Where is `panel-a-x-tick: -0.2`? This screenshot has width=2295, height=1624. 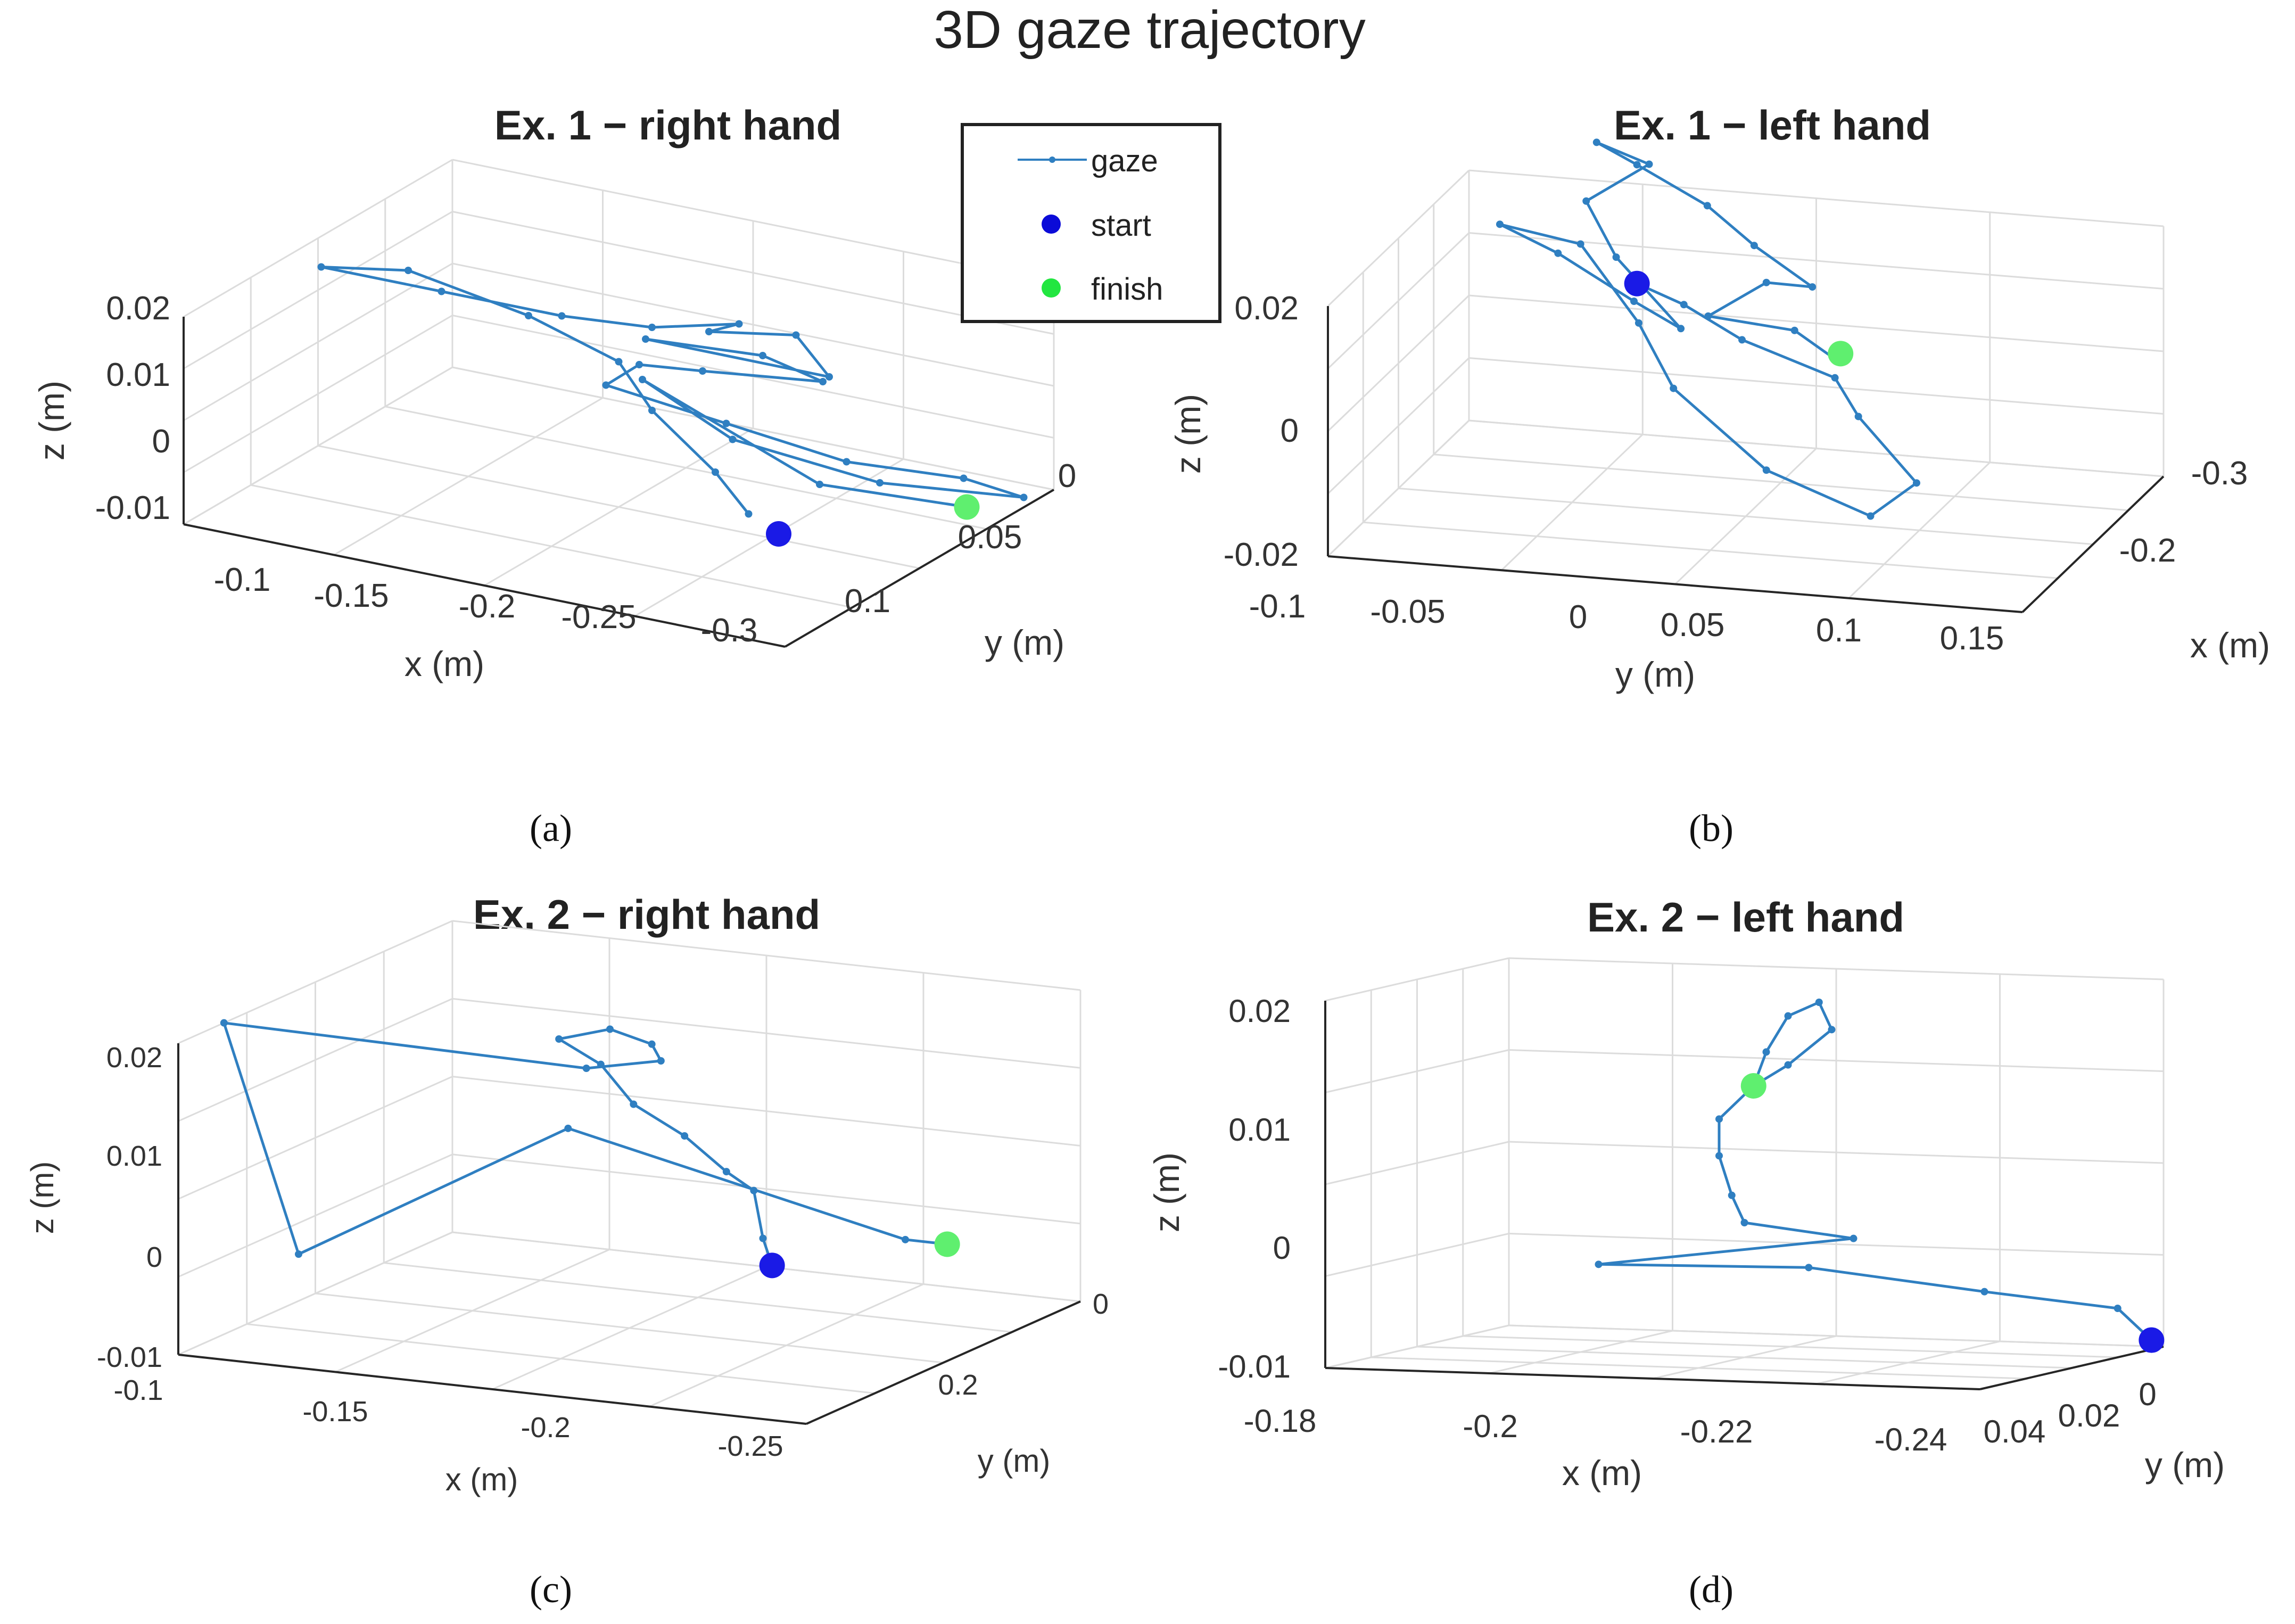 panel-a-x-tick: -0.2 is located at coordinates (488, 606).